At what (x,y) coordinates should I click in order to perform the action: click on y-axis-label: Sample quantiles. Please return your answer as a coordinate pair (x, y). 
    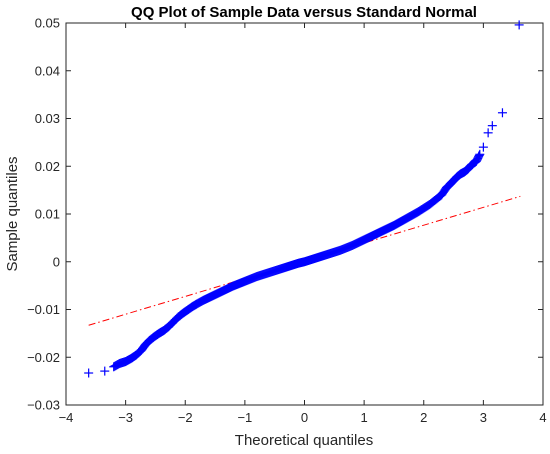
    Looking at the image, I should click on (12, 213).